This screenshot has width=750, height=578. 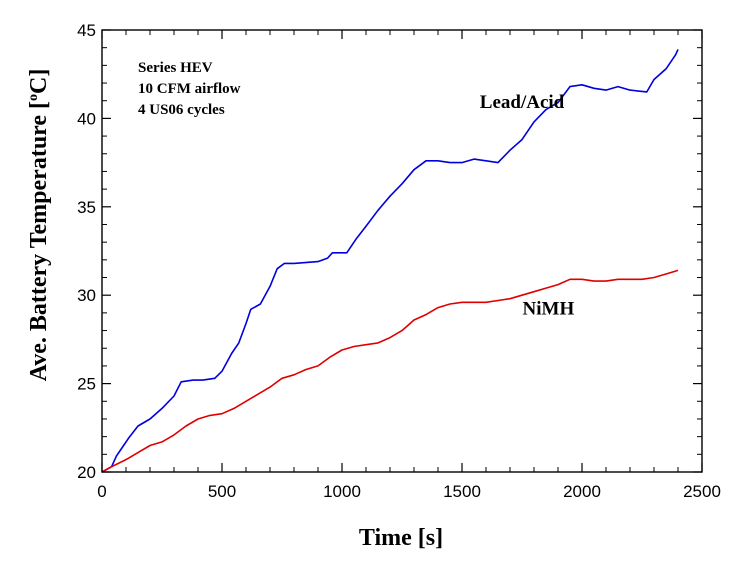 I want to click on y-tick-label: 20, so click(x=86, y=472).